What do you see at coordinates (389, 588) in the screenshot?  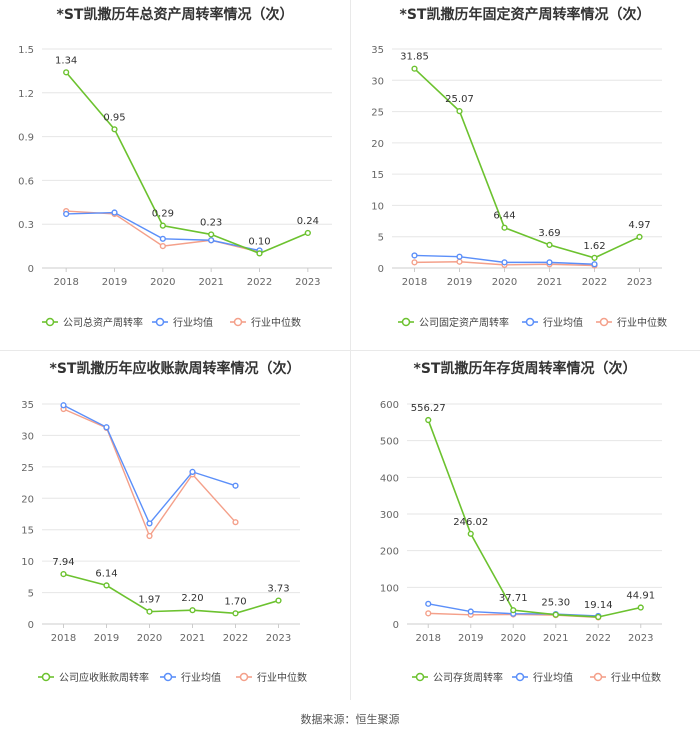 I see `y-tick-label: 100` at bounding box center [389, 588].